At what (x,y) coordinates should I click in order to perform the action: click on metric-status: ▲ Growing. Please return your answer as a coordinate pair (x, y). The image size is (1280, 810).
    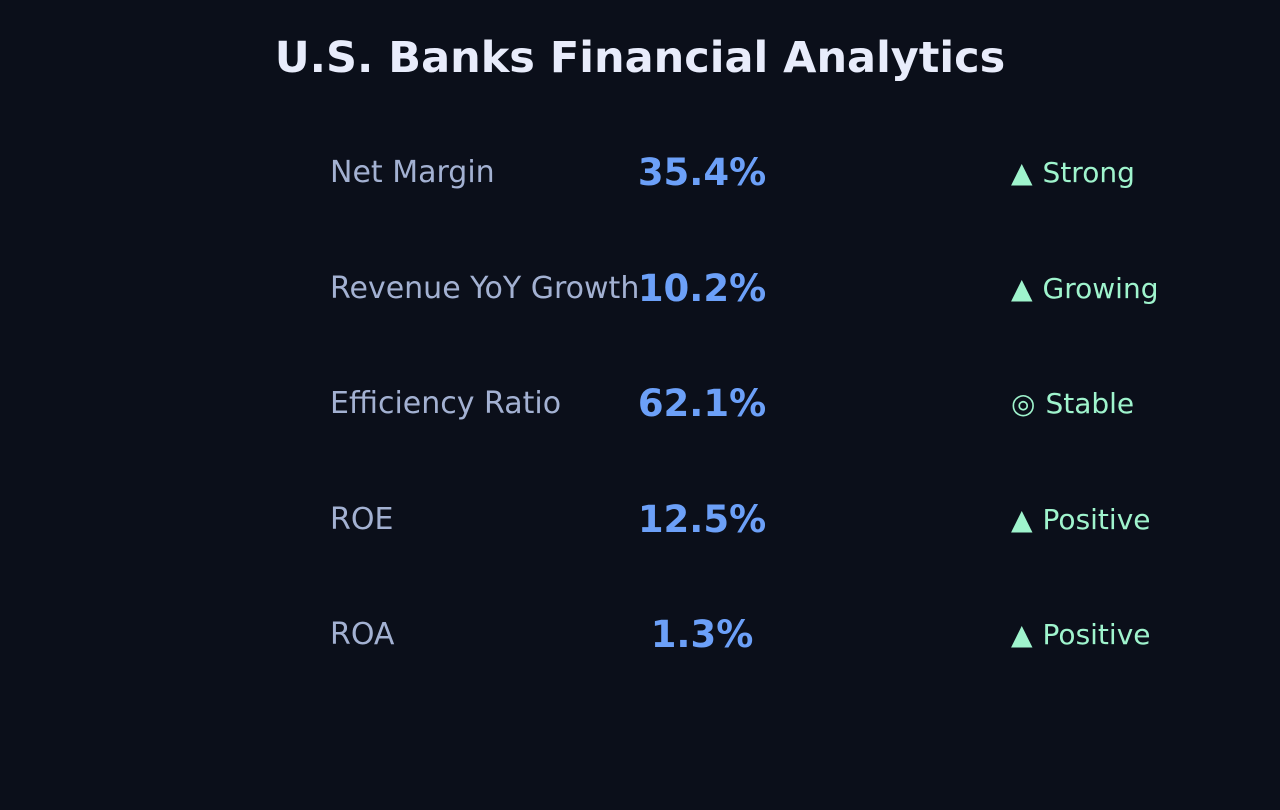
    Looking at the image, I should click on (1084, 288).